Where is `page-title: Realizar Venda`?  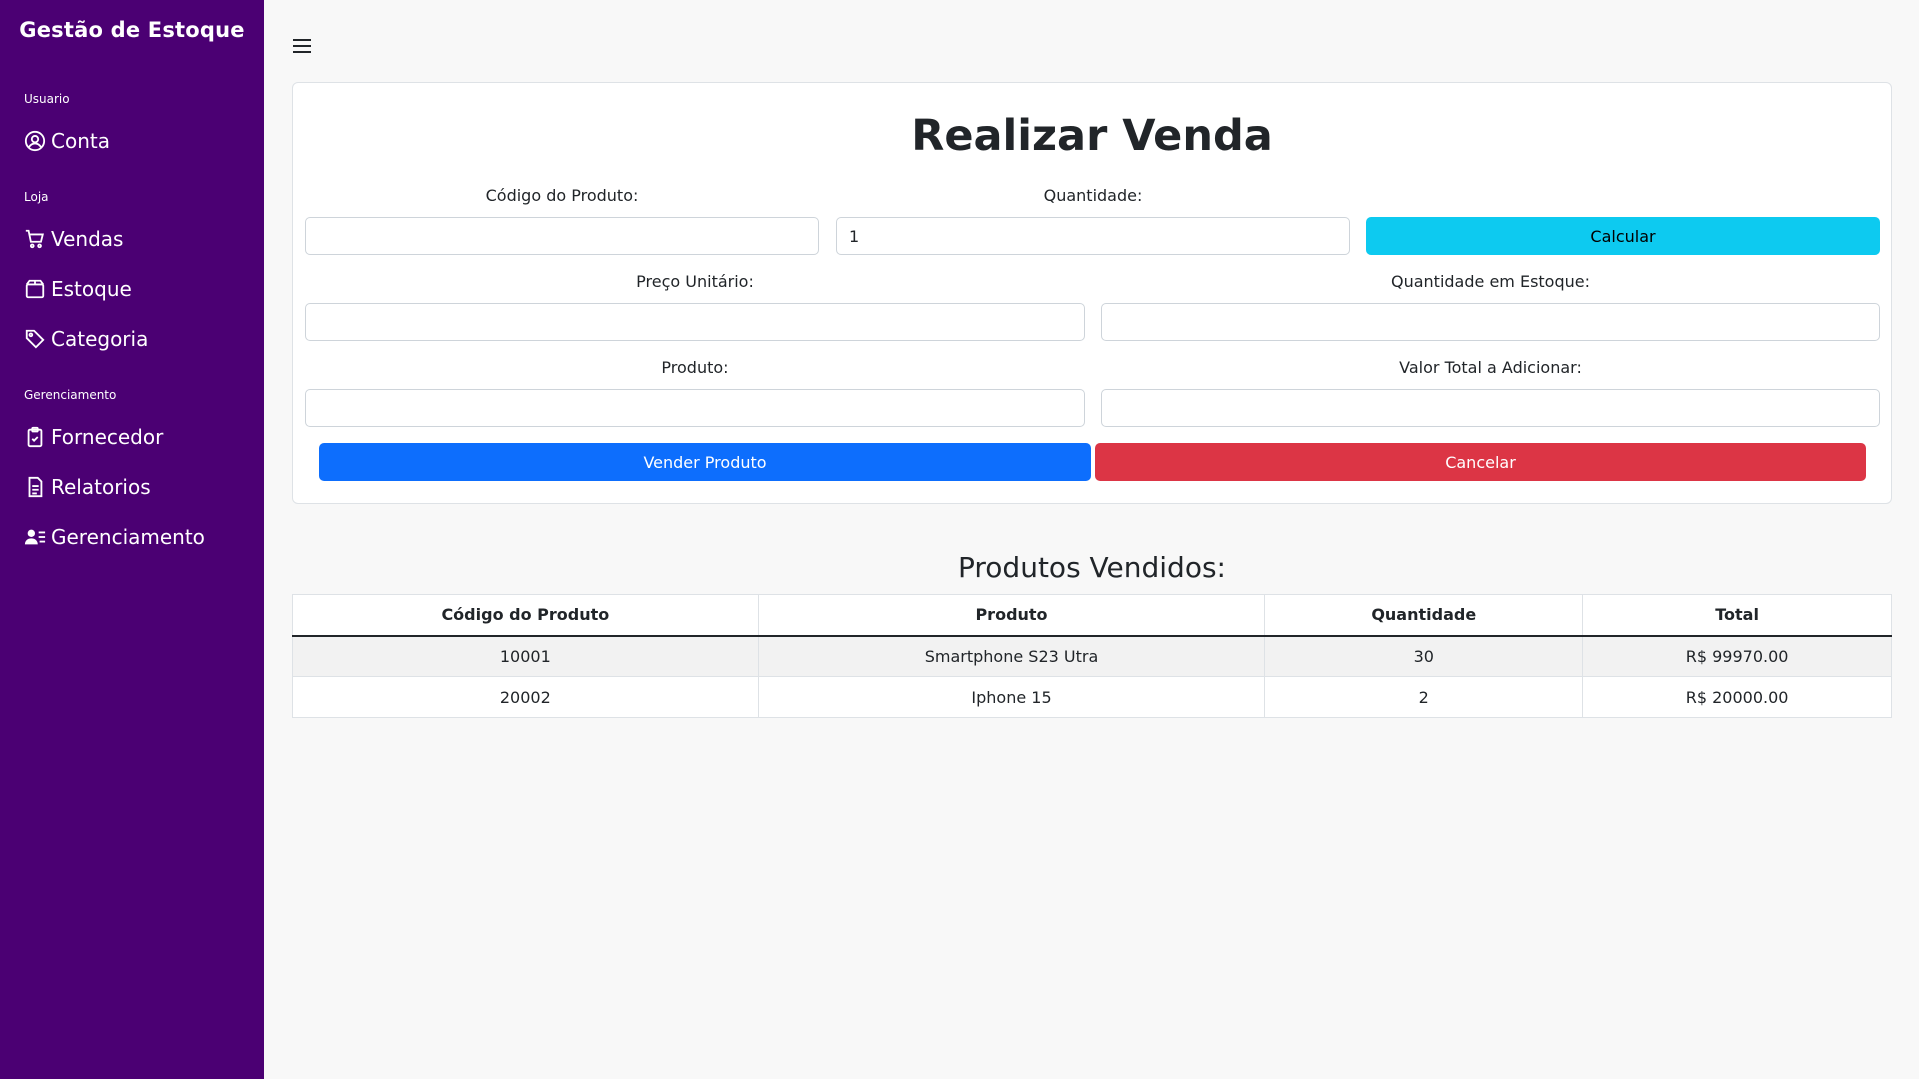
page-title: Realizar Venda is located at coordinates (1092, 136).